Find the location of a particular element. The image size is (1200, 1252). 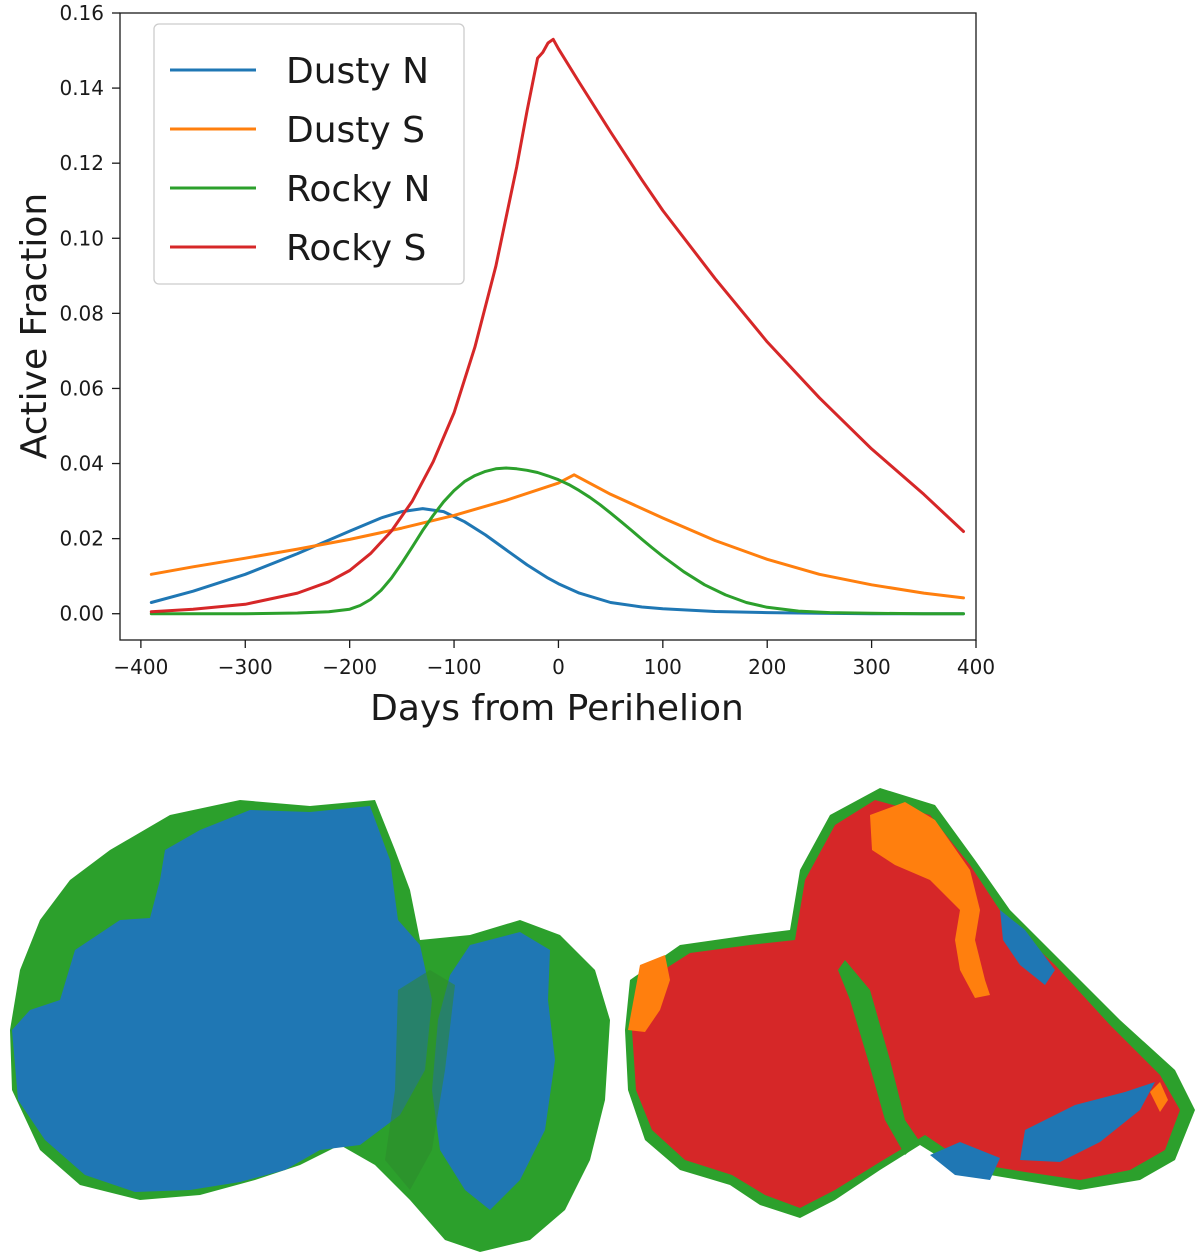

x-tick-label: −100 is located at coordinates (454, 667).